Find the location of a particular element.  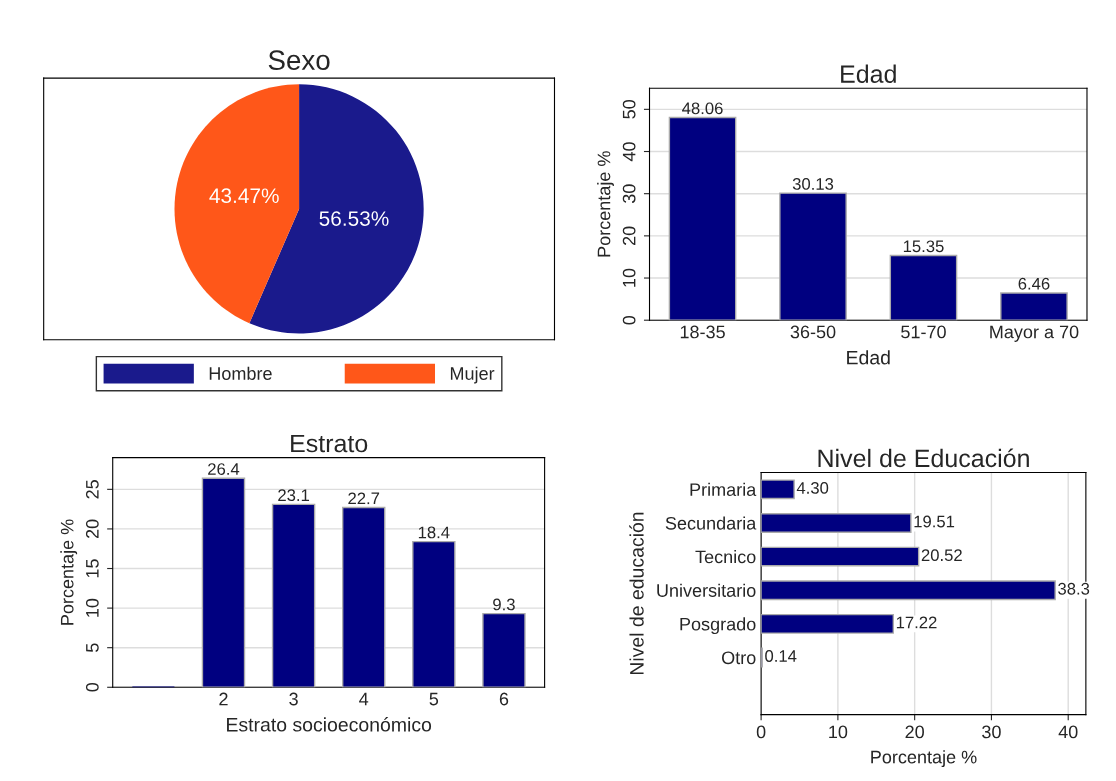

y-tick-label: 15 is located at coordinates (92, 568).